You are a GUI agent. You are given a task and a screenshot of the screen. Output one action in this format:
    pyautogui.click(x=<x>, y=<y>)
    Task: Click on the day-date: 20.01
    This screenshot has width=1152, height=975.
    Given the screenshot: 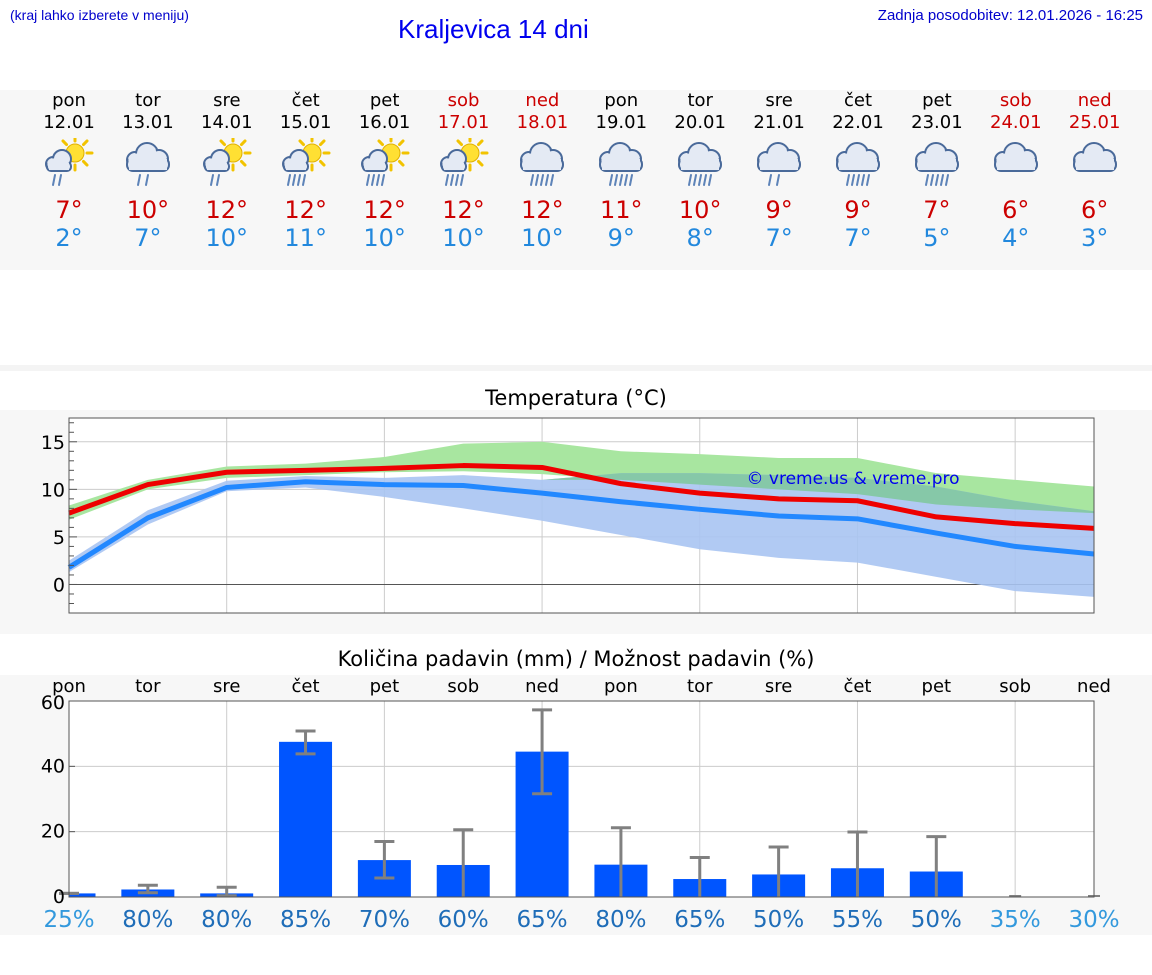 What is the action you would take?
    pyautogui.click(x=700, y=122)
    